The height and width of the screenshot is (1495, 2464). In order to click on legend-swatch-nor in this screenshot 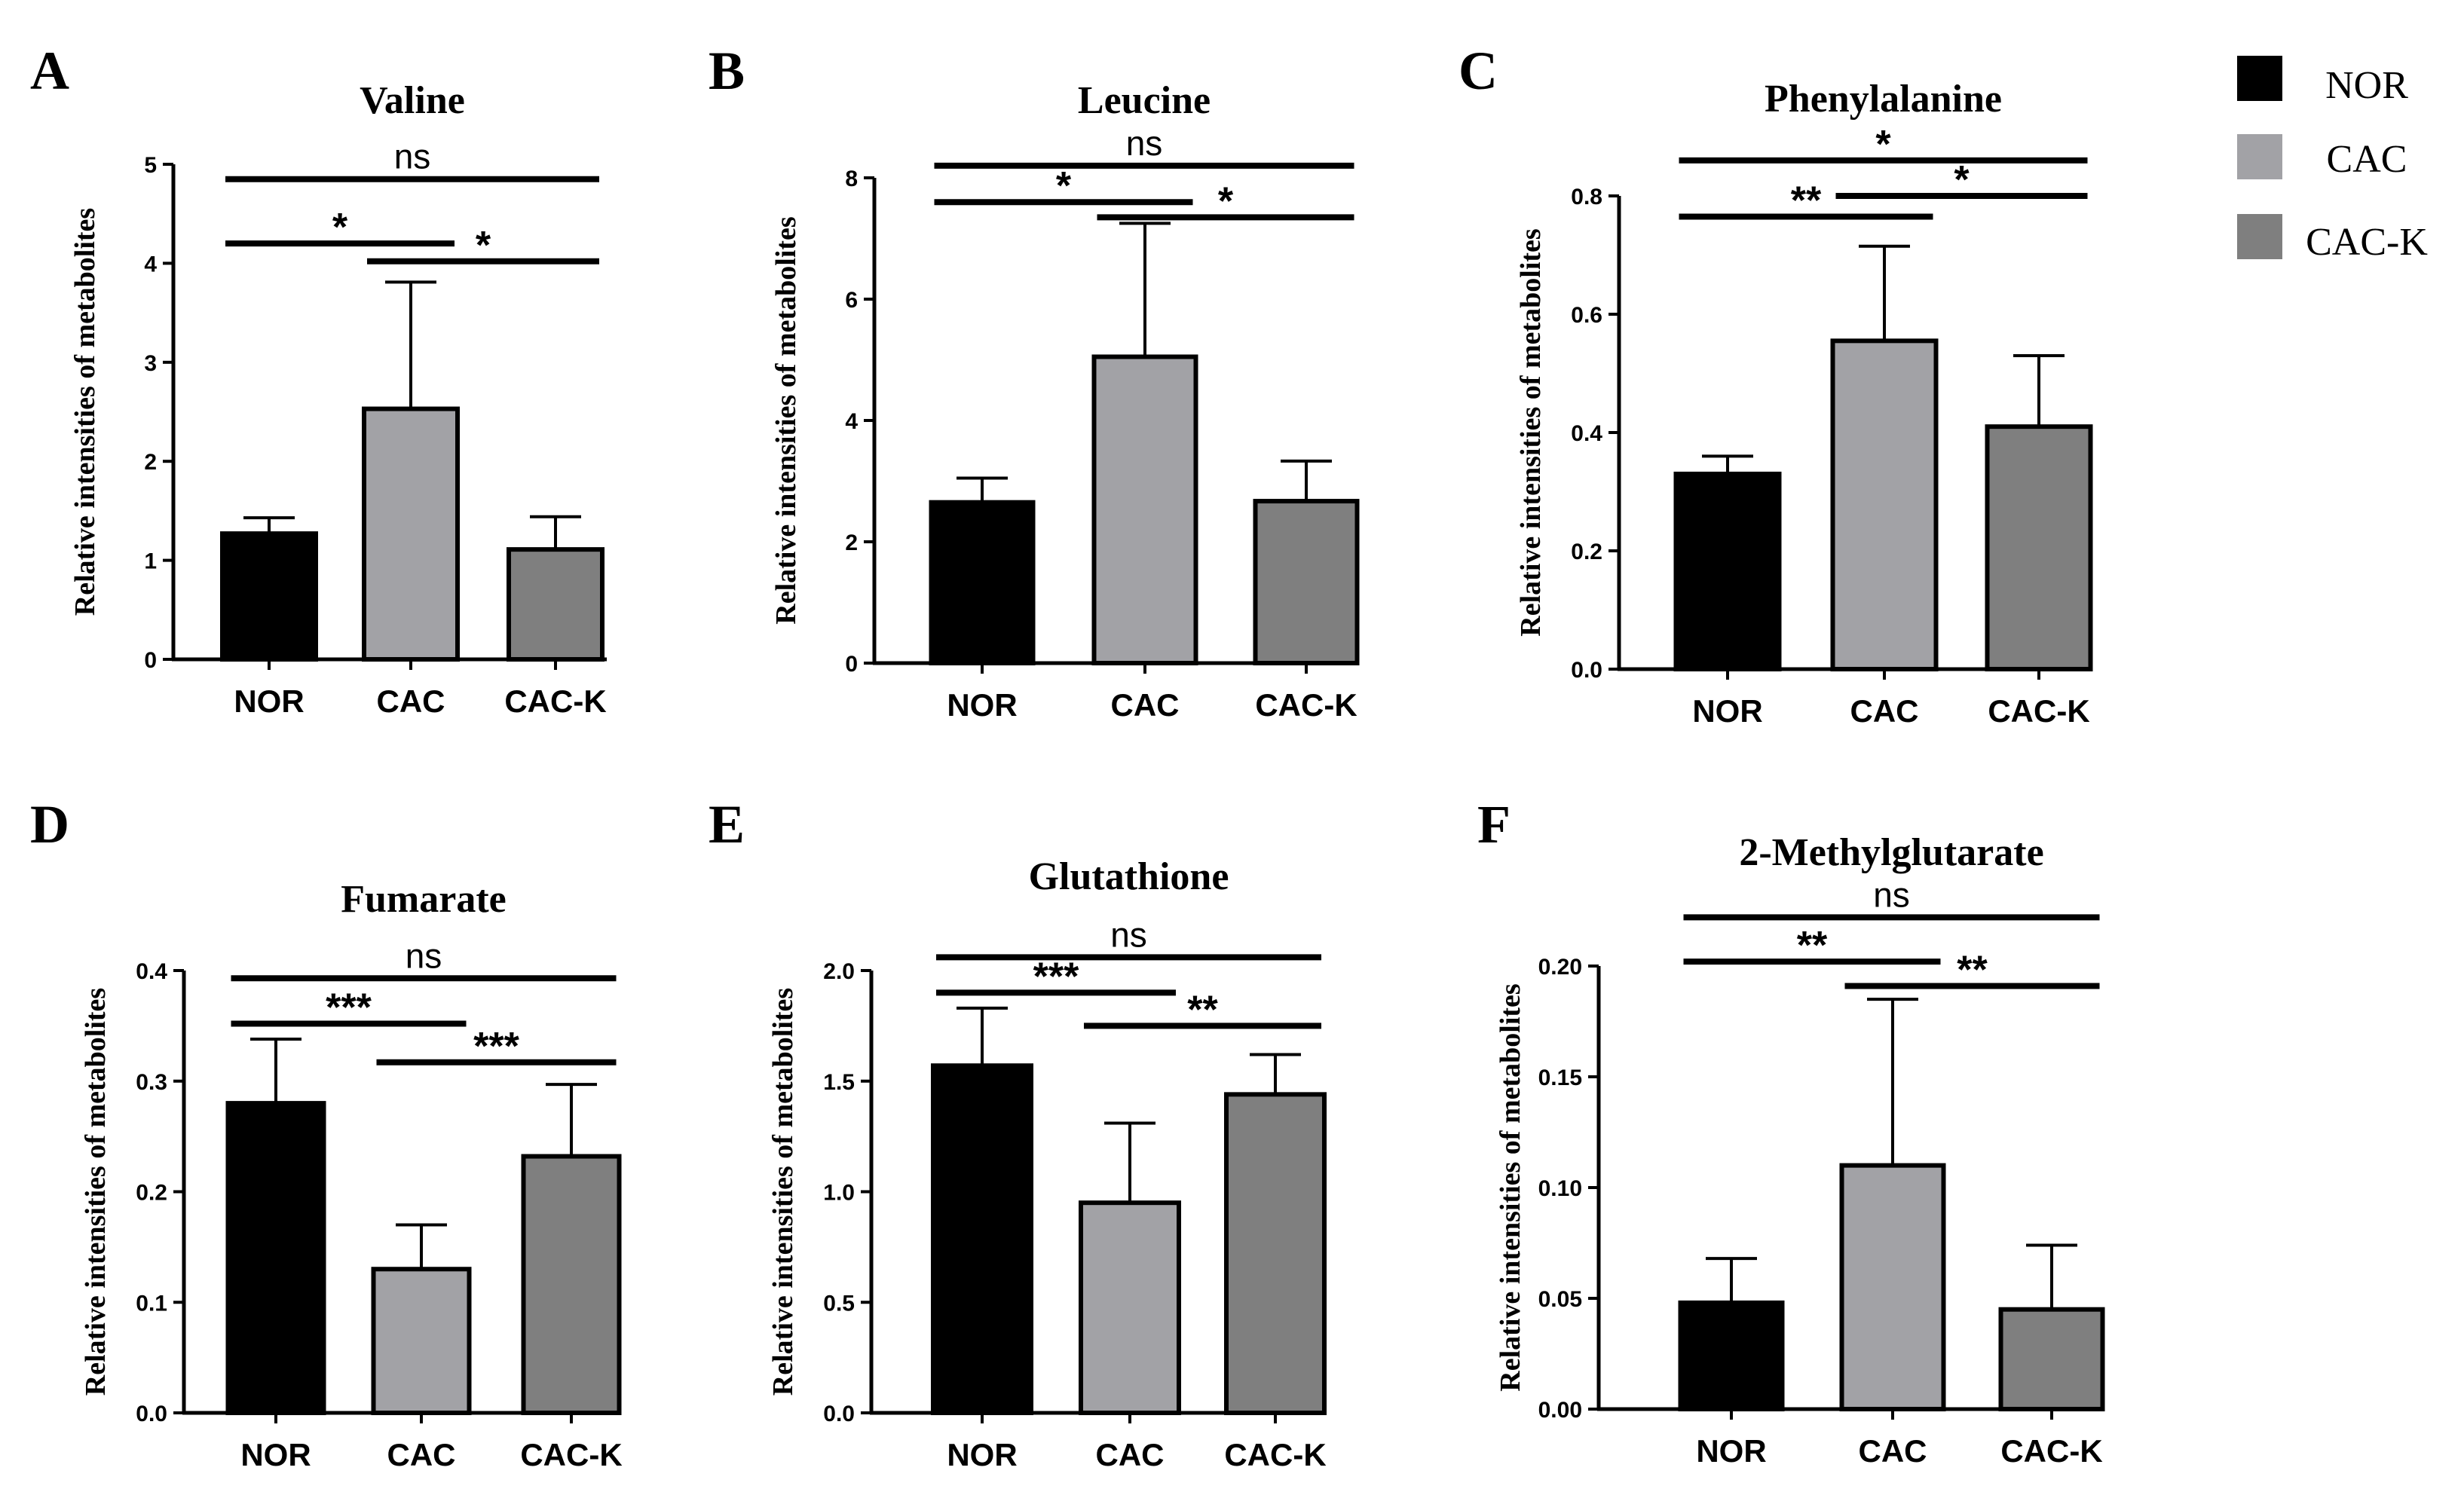, I will do `click(2259, 78)`.